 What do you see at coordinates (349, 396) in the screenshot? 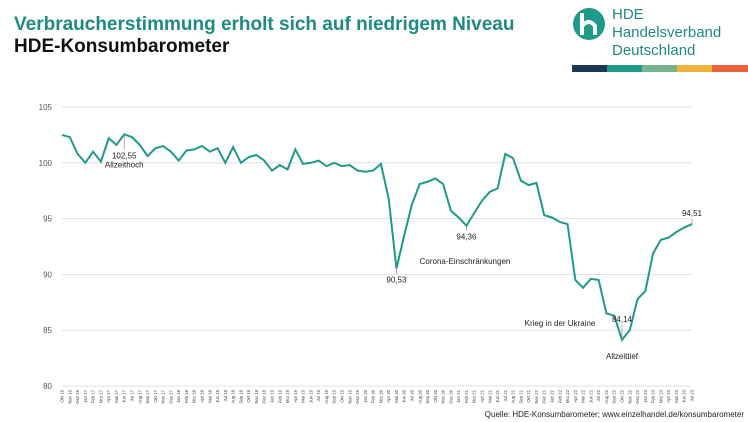
I see `x-tick-label: Nov 19` at bounding box center [349, 396].